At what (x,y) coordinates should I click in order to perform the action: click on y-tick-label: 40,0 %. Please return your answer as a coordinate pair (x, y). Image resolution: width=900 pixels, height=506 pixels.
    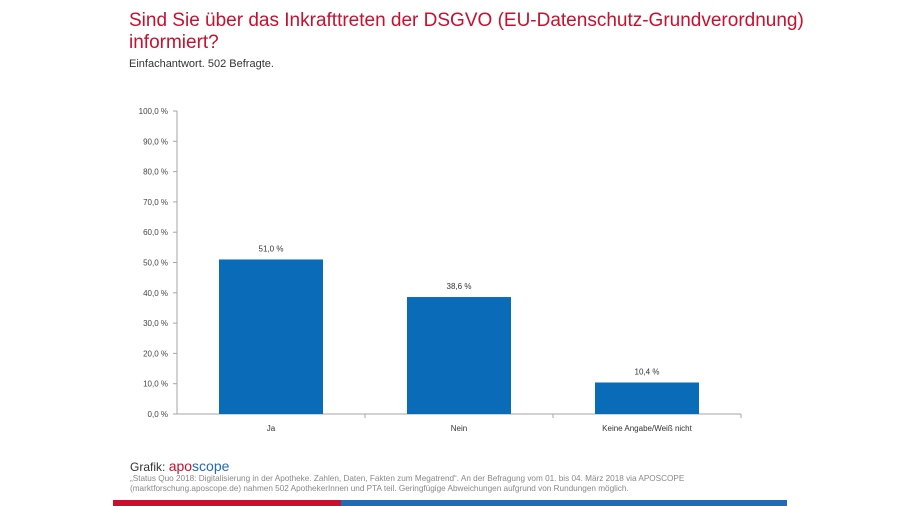
    Looking at the image, I should click on (155, 293).